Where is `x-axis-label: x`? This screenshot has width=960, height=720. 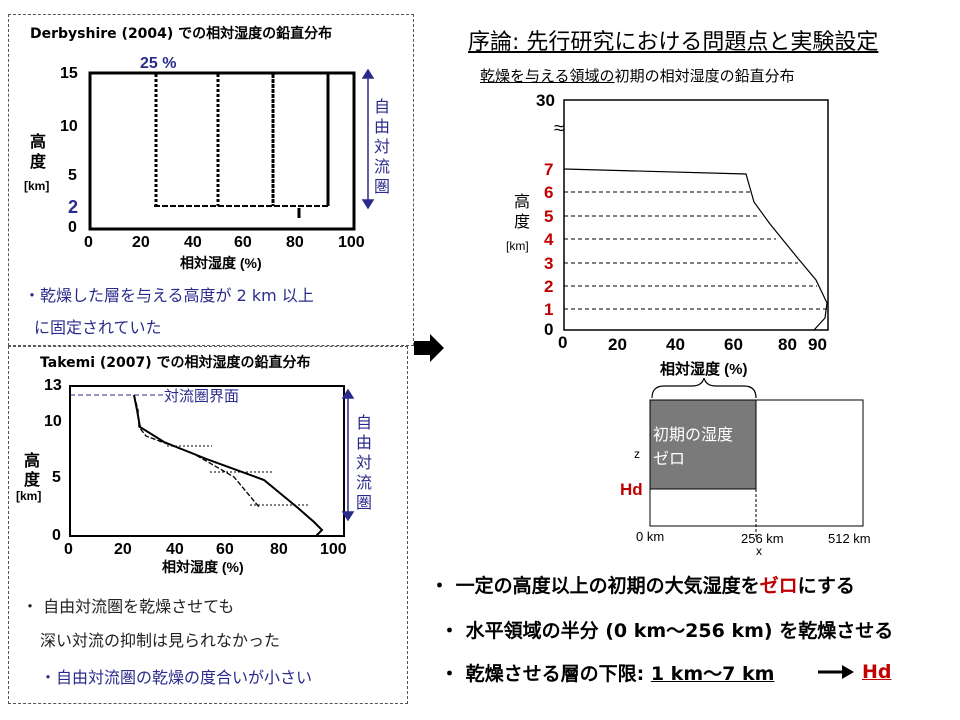 x-axis-label: x is located at coordinates (759, 551).